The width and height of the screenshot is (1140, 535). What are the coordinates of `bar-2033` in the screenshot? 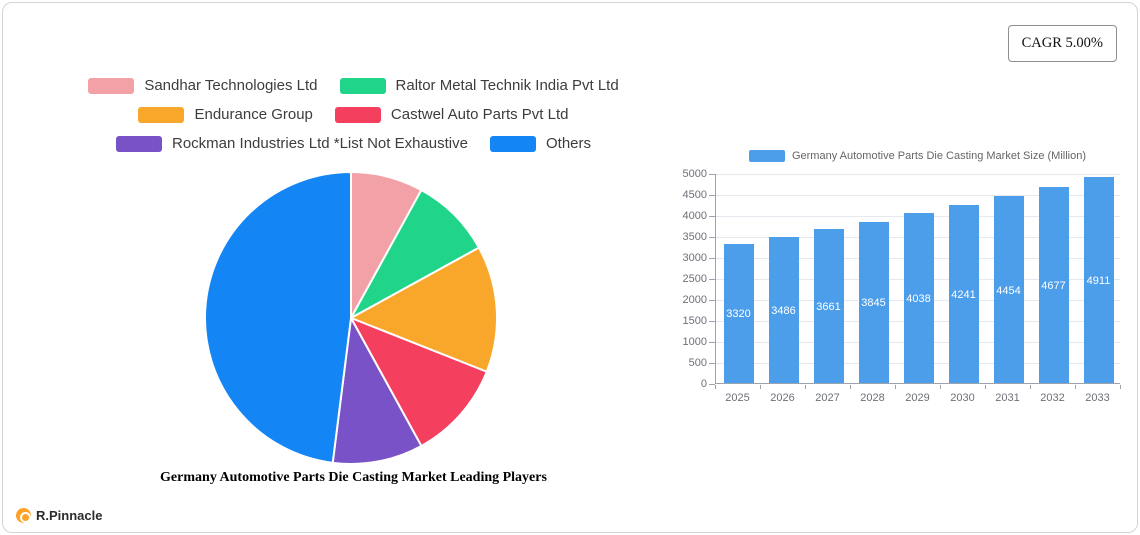 It's located at (1098, 279).